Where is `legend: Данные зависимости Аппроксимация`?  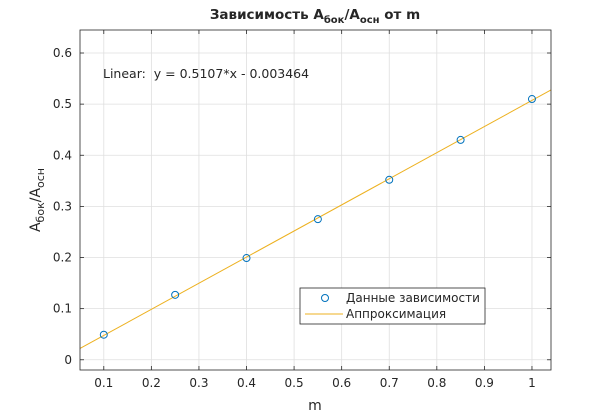
legend: Данные зависимости Аппроксимация is located at coordinates (392, 306).